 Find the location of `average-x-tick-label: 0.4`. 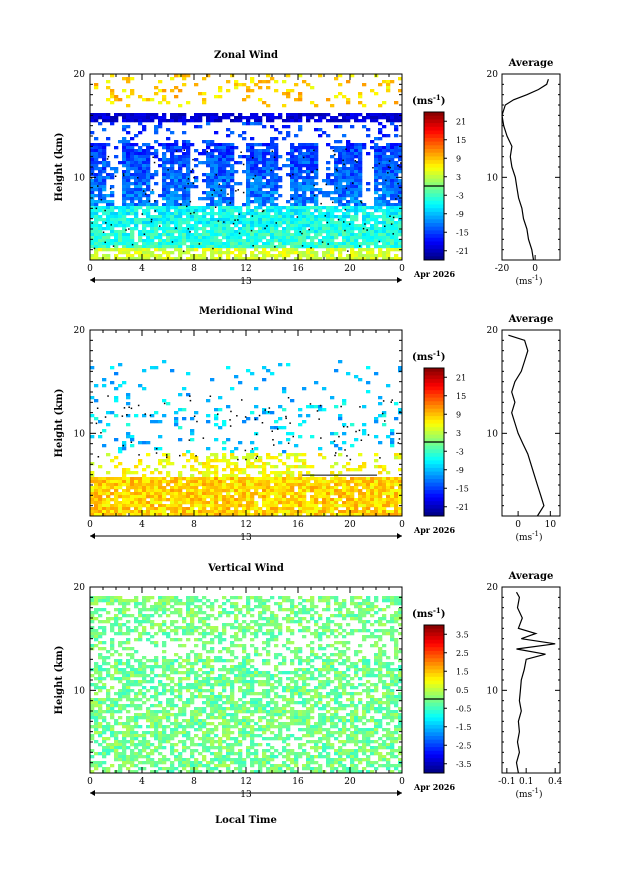

average-x-tick-label: 0.4 is located at coordinates (555, 782).